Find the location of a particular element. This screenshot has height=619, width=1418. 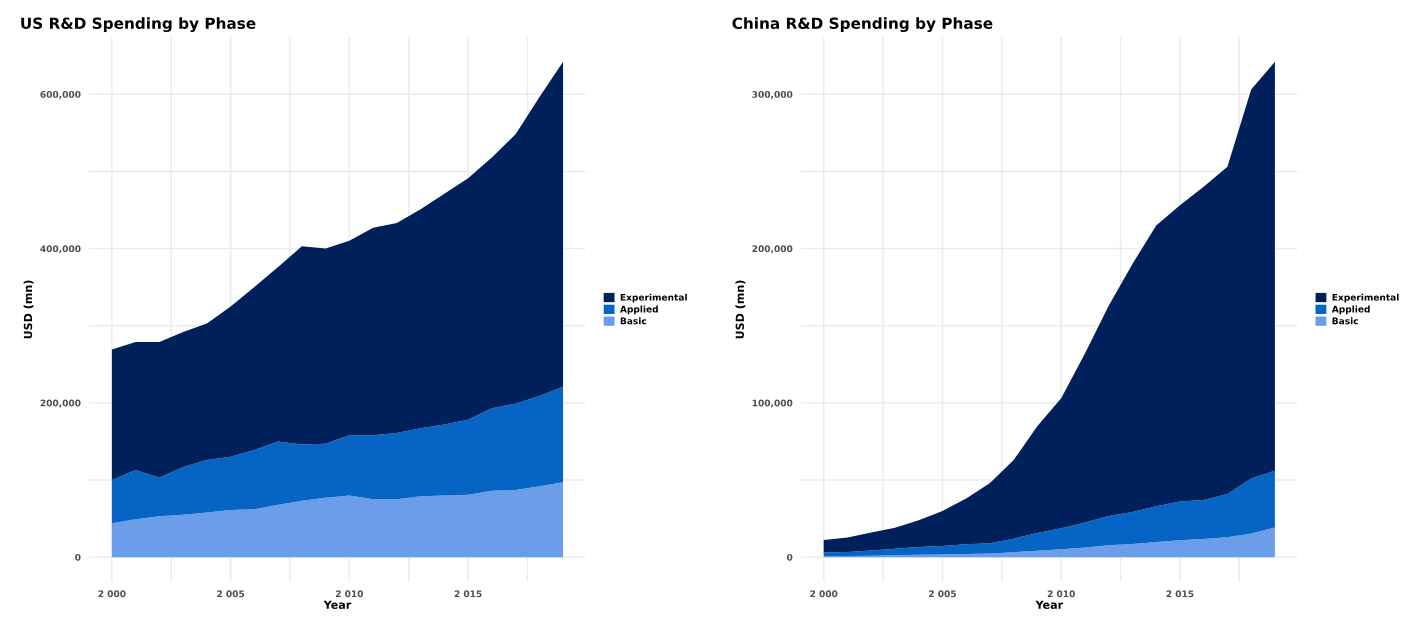

y-tick-label: 400,000 is located at coordinates (60, 249).